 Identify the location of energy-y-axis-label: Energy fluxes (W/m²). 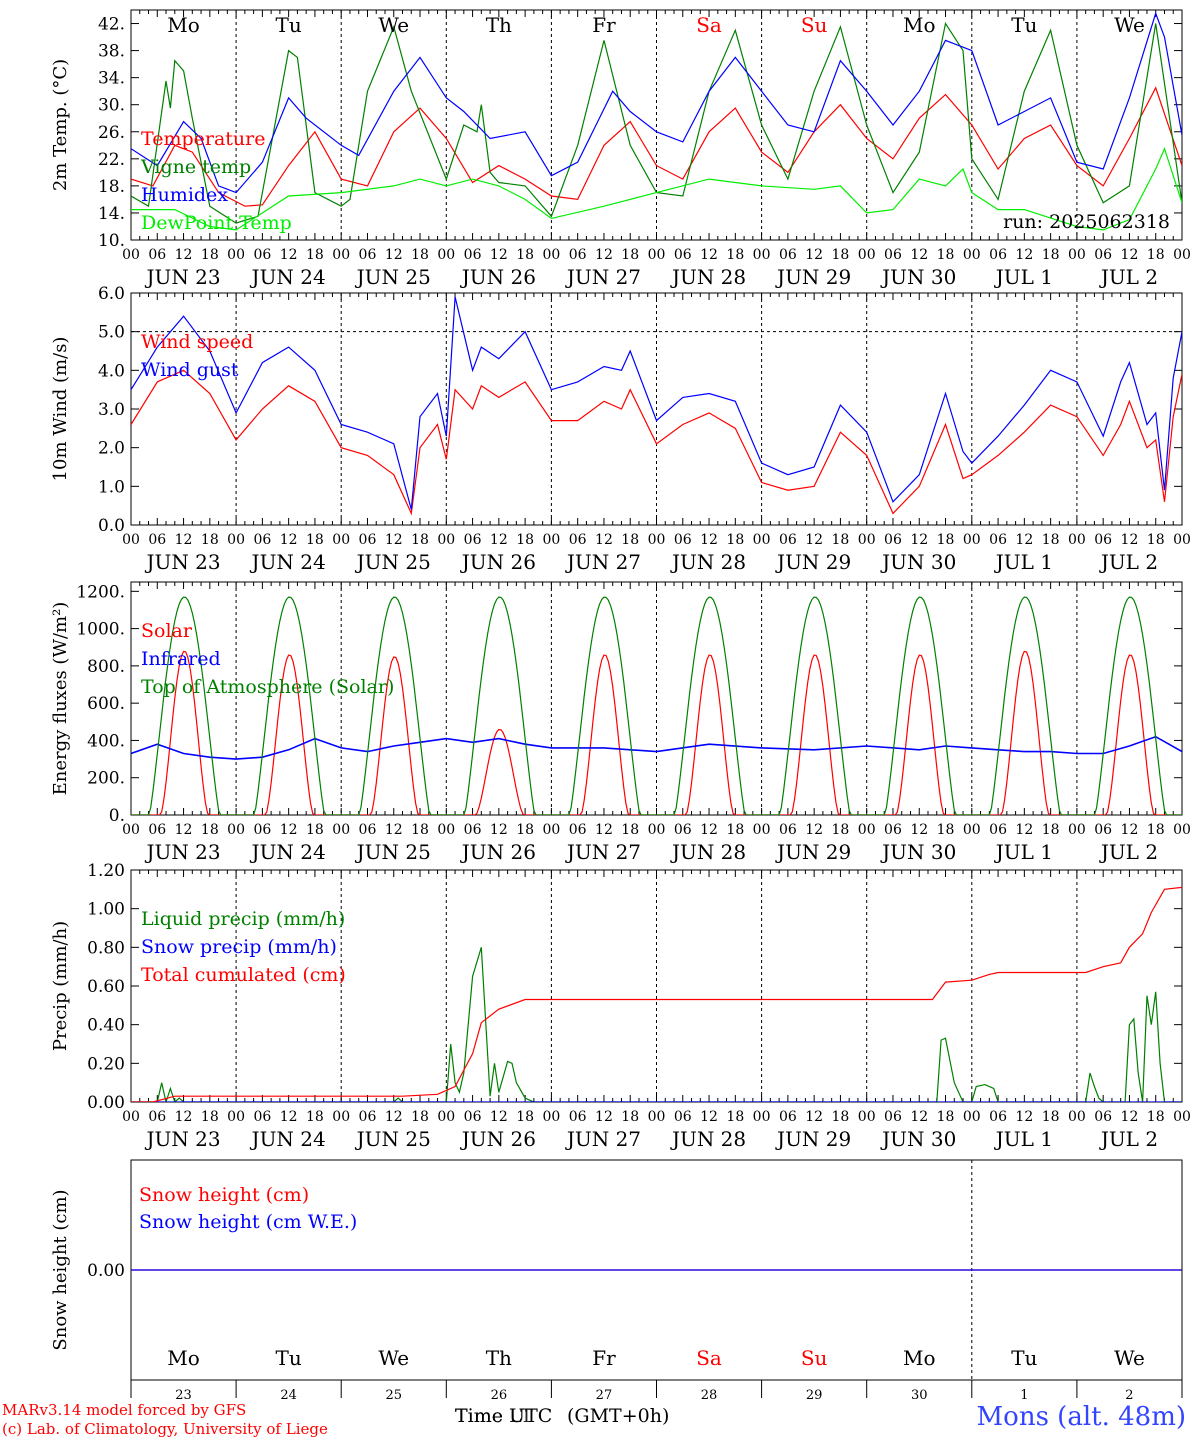
(60, 699).